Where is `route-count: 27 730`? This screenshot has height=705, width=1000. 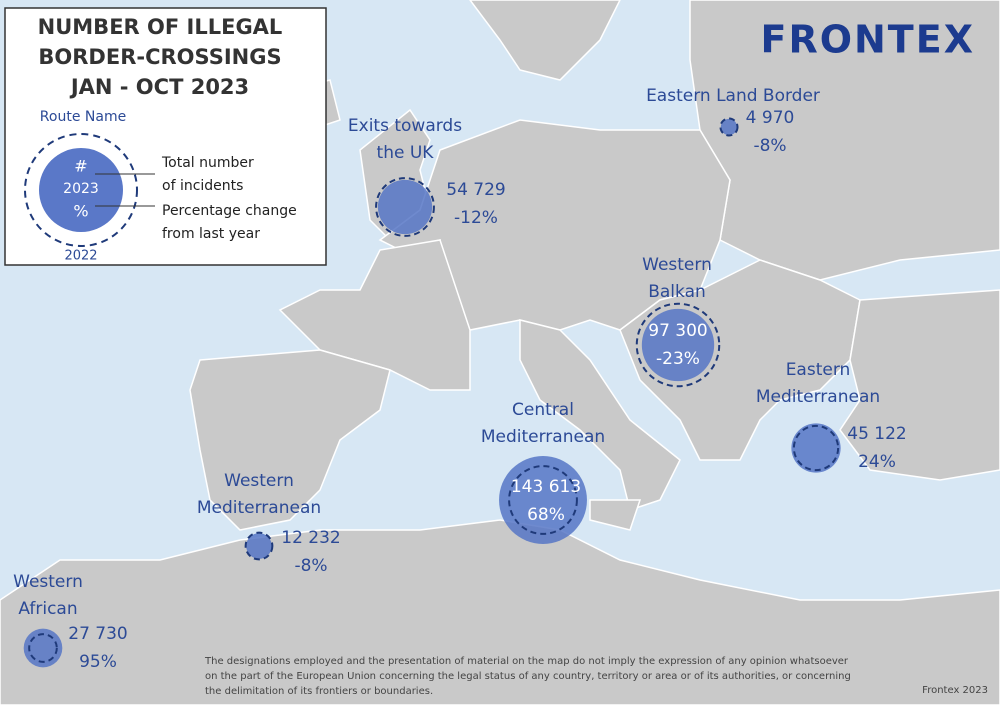 route-count: 27 730 is located at coordinates (97, 634).